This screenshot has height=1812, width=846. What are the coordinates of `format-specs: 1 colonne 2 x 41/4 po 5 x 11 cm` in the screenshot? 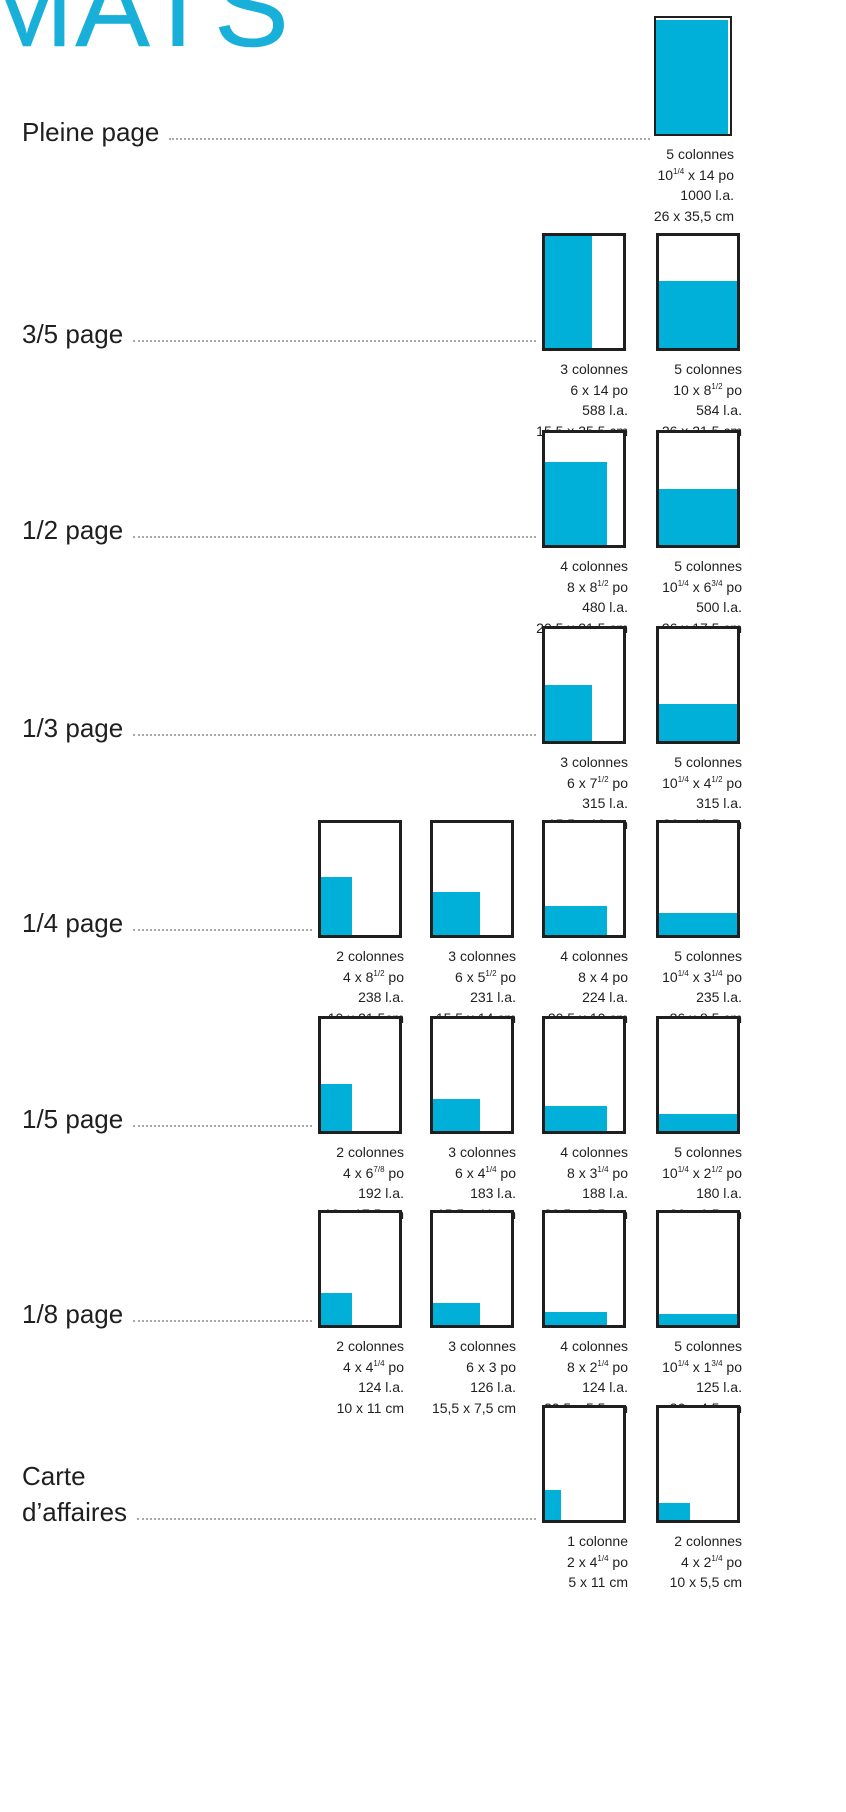 It's located at (568, 1562).